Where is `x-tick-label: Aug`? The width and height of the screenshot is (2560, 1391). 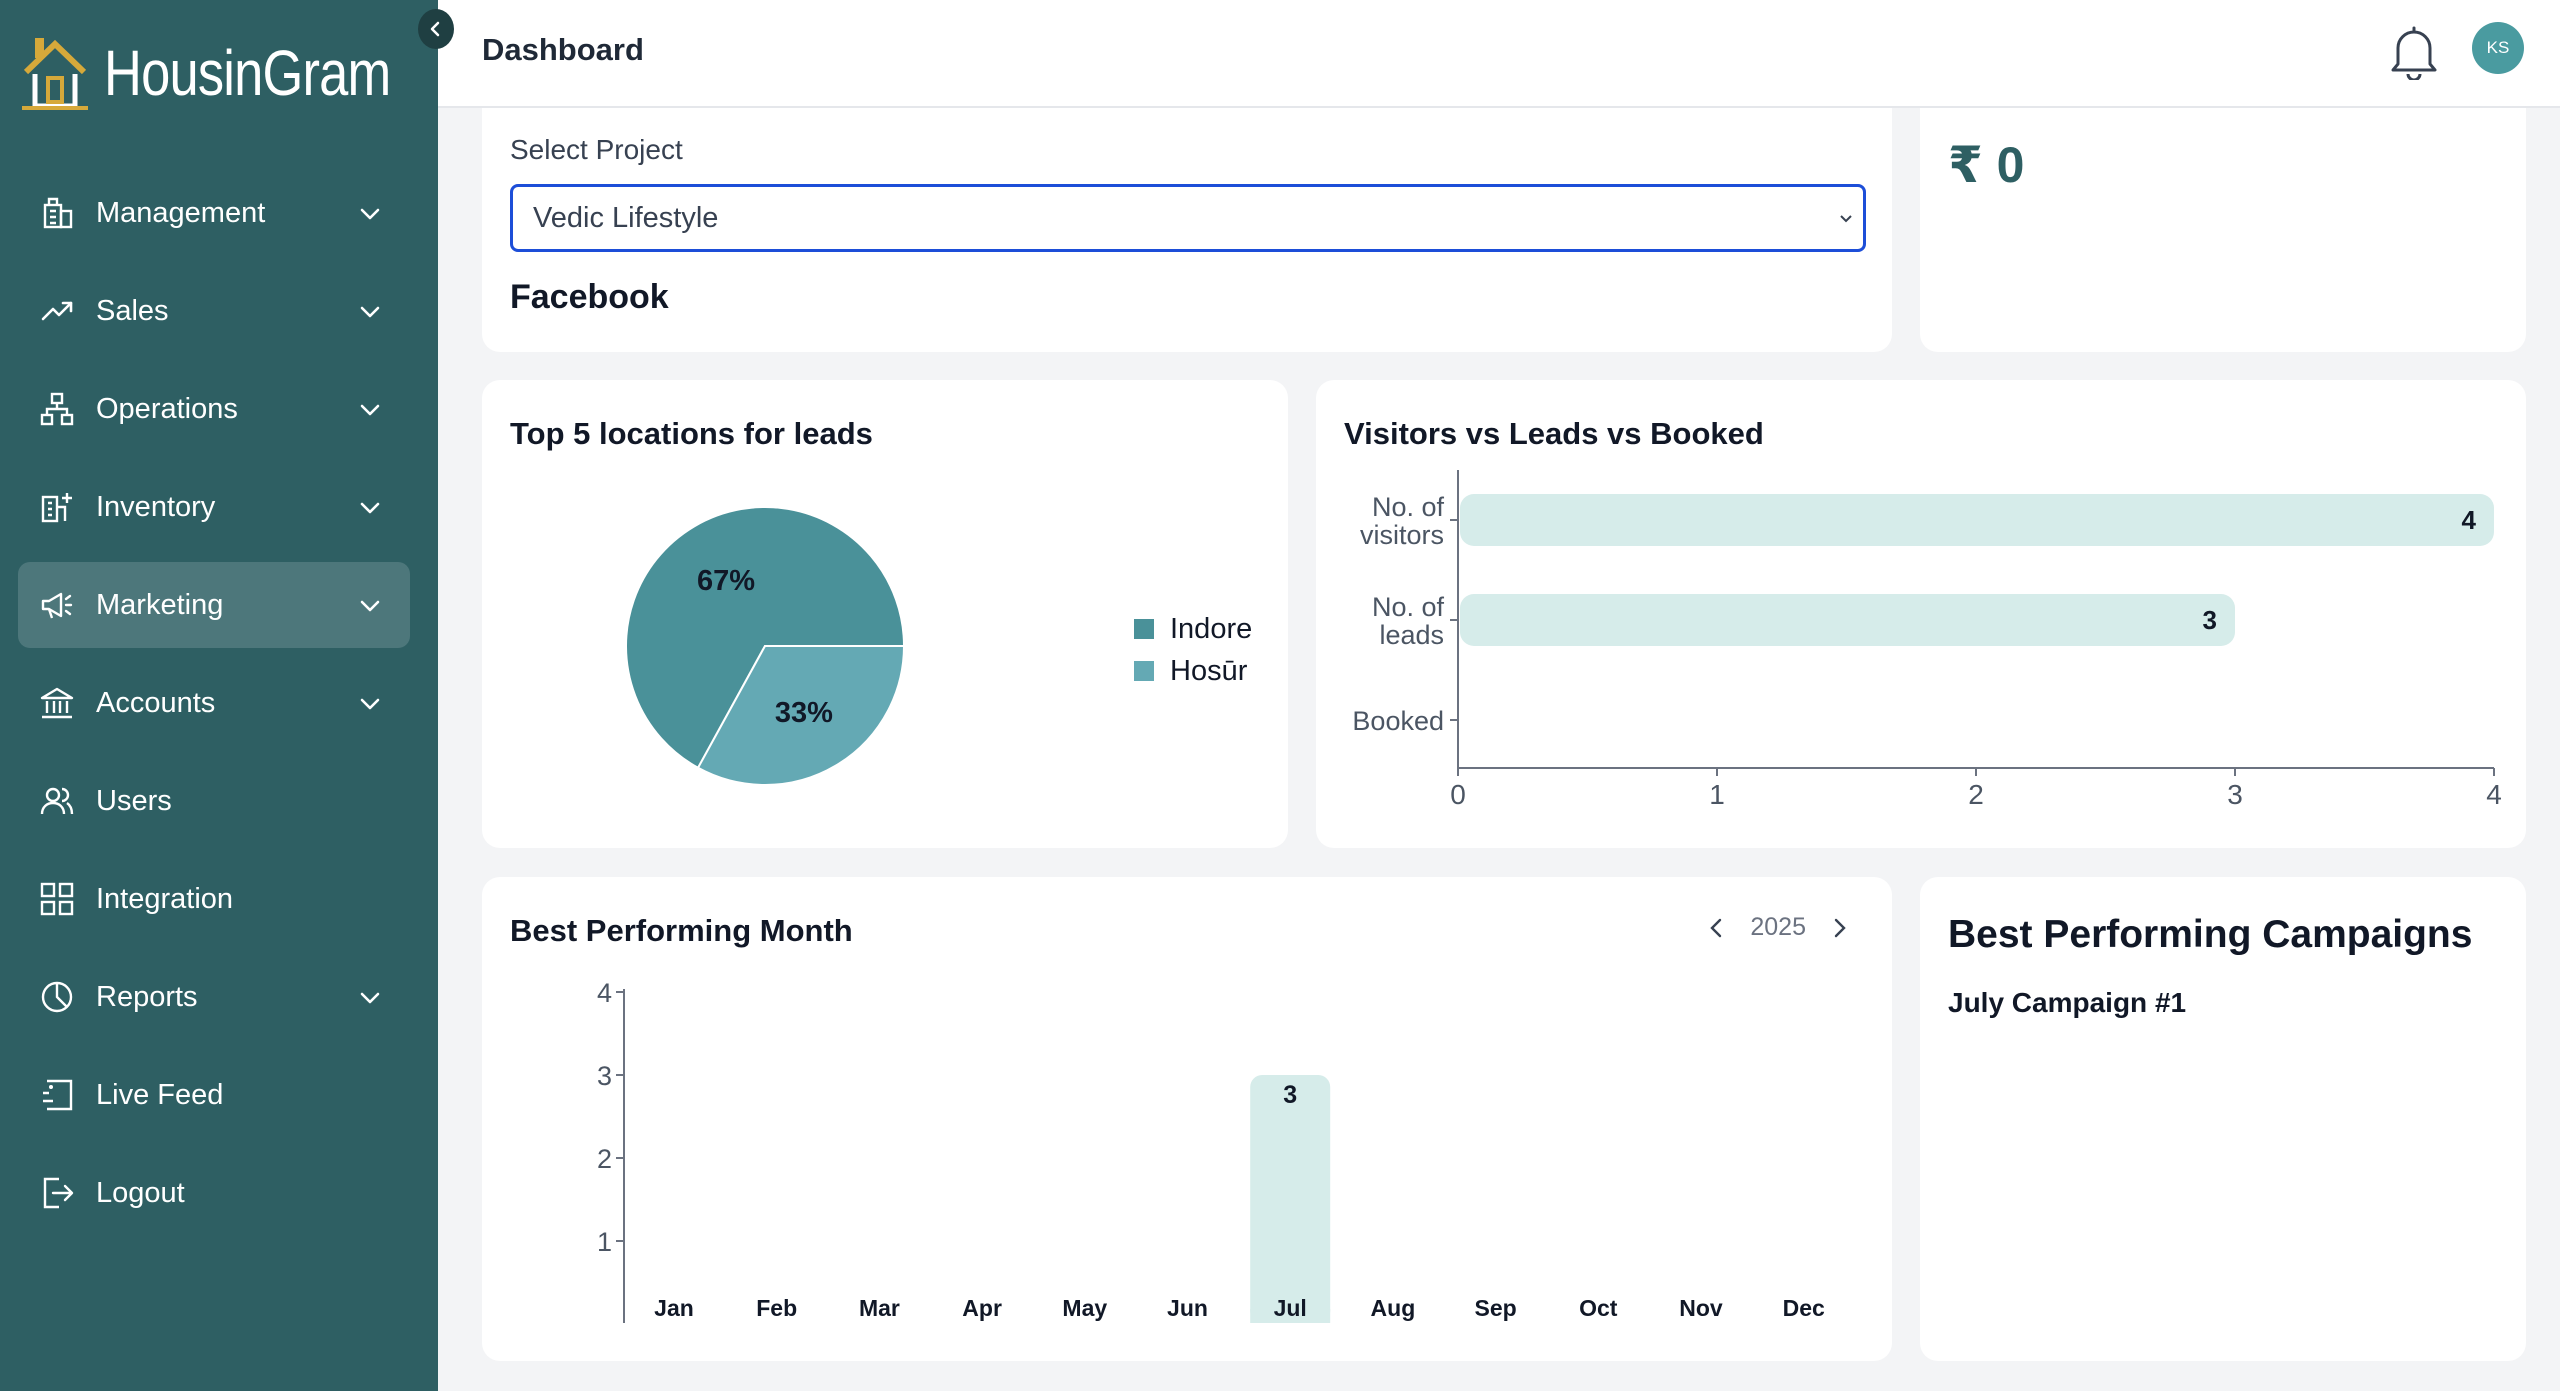
x-tick-label: Aug is located at coordinates (1393, 1308).